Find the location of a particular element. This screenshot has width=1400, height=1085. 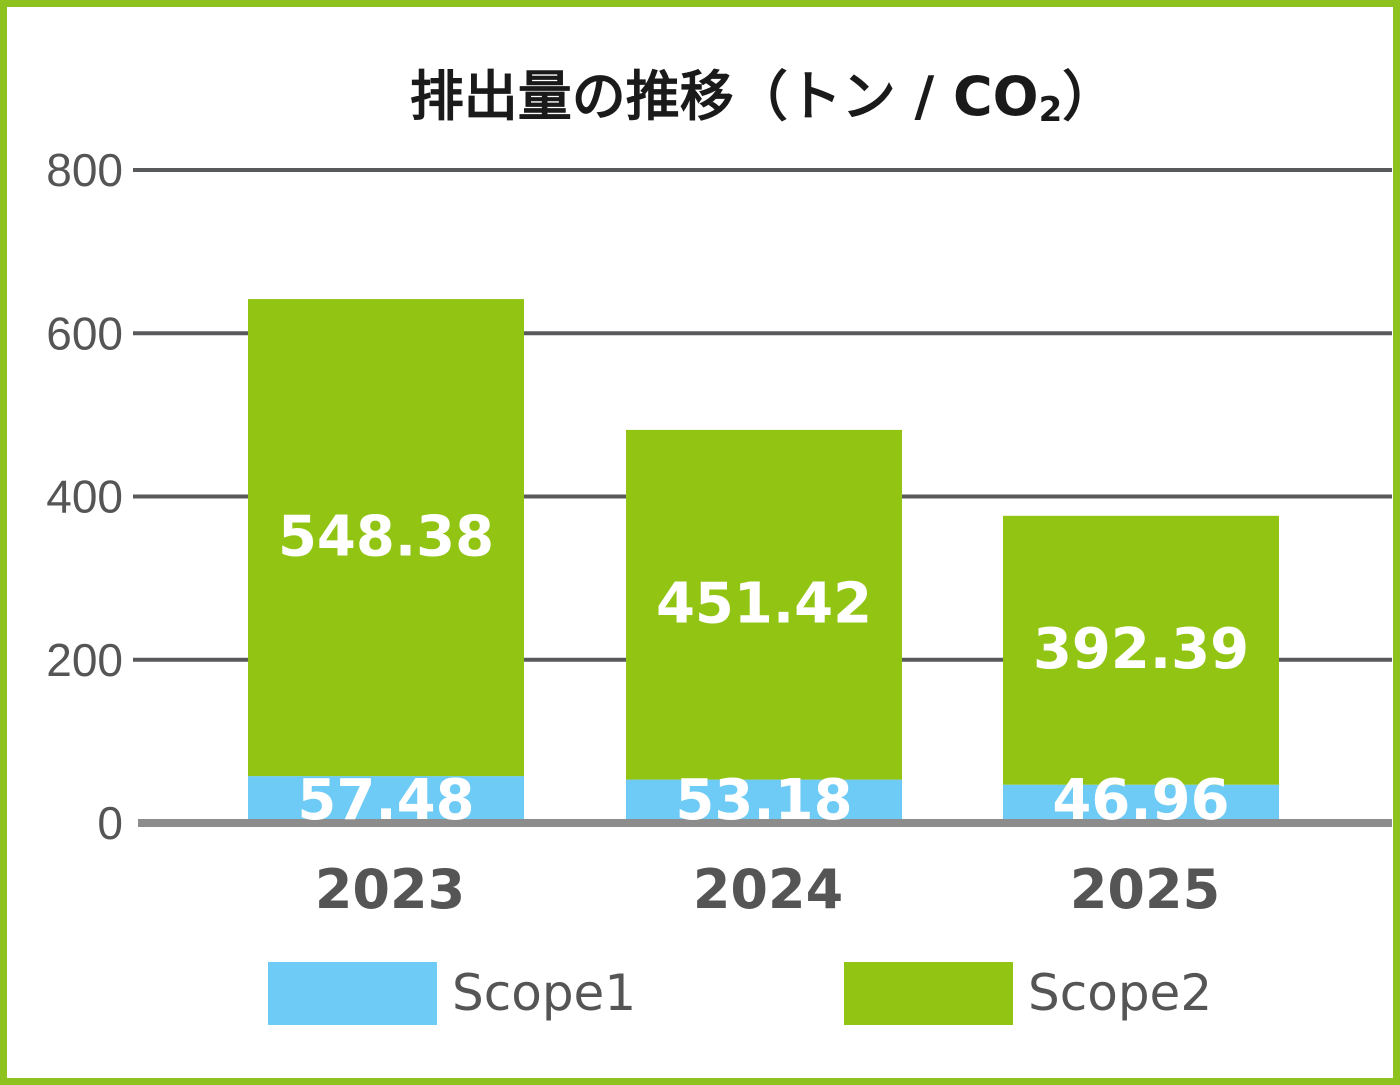

y-tick-label-800: 800 is located at coordinates (84, 170).